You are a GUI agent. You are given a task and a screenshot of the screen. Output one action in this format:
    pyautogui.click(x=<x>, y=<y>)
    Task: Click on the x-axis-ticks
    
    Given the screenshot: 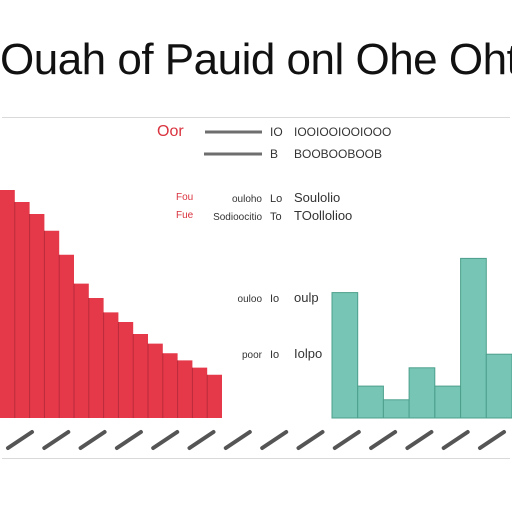 What is the action you would take?
    pyautogui.click(x=256, y=440)
    